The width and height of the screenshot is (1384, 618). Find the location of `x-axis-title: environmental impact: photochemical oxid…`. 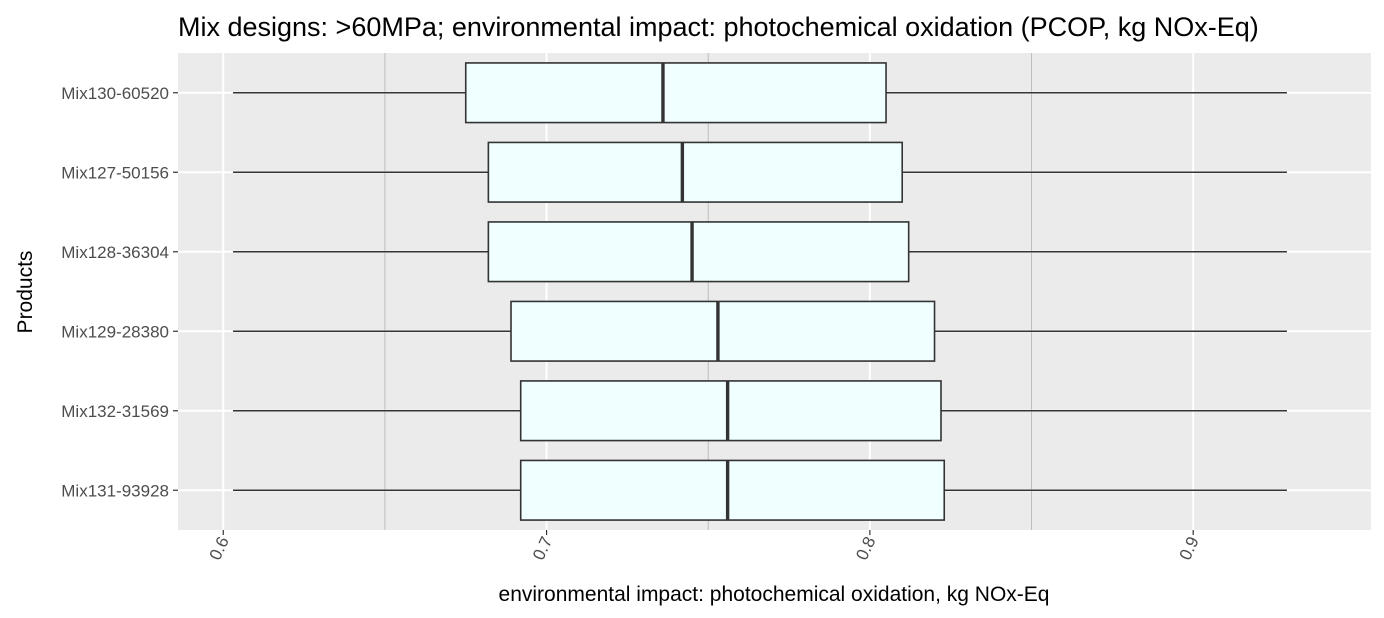

x-axis-title: environmental impact: photochemical oxid… is located at coordinates (774, 594).